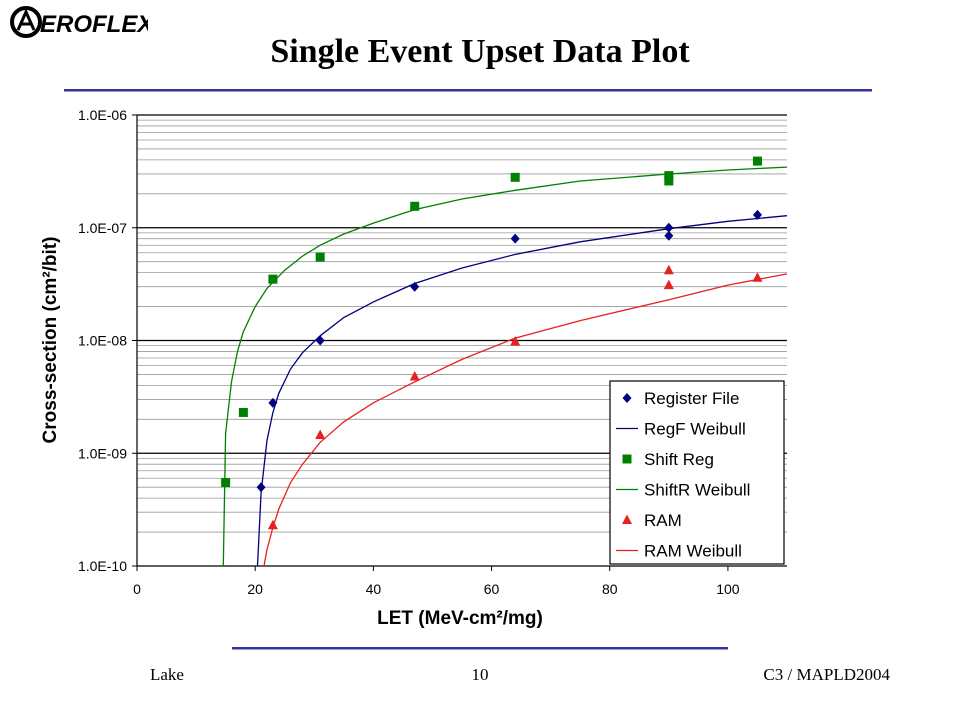  I want to click on x-tick-label: 60, so click(492, 589).